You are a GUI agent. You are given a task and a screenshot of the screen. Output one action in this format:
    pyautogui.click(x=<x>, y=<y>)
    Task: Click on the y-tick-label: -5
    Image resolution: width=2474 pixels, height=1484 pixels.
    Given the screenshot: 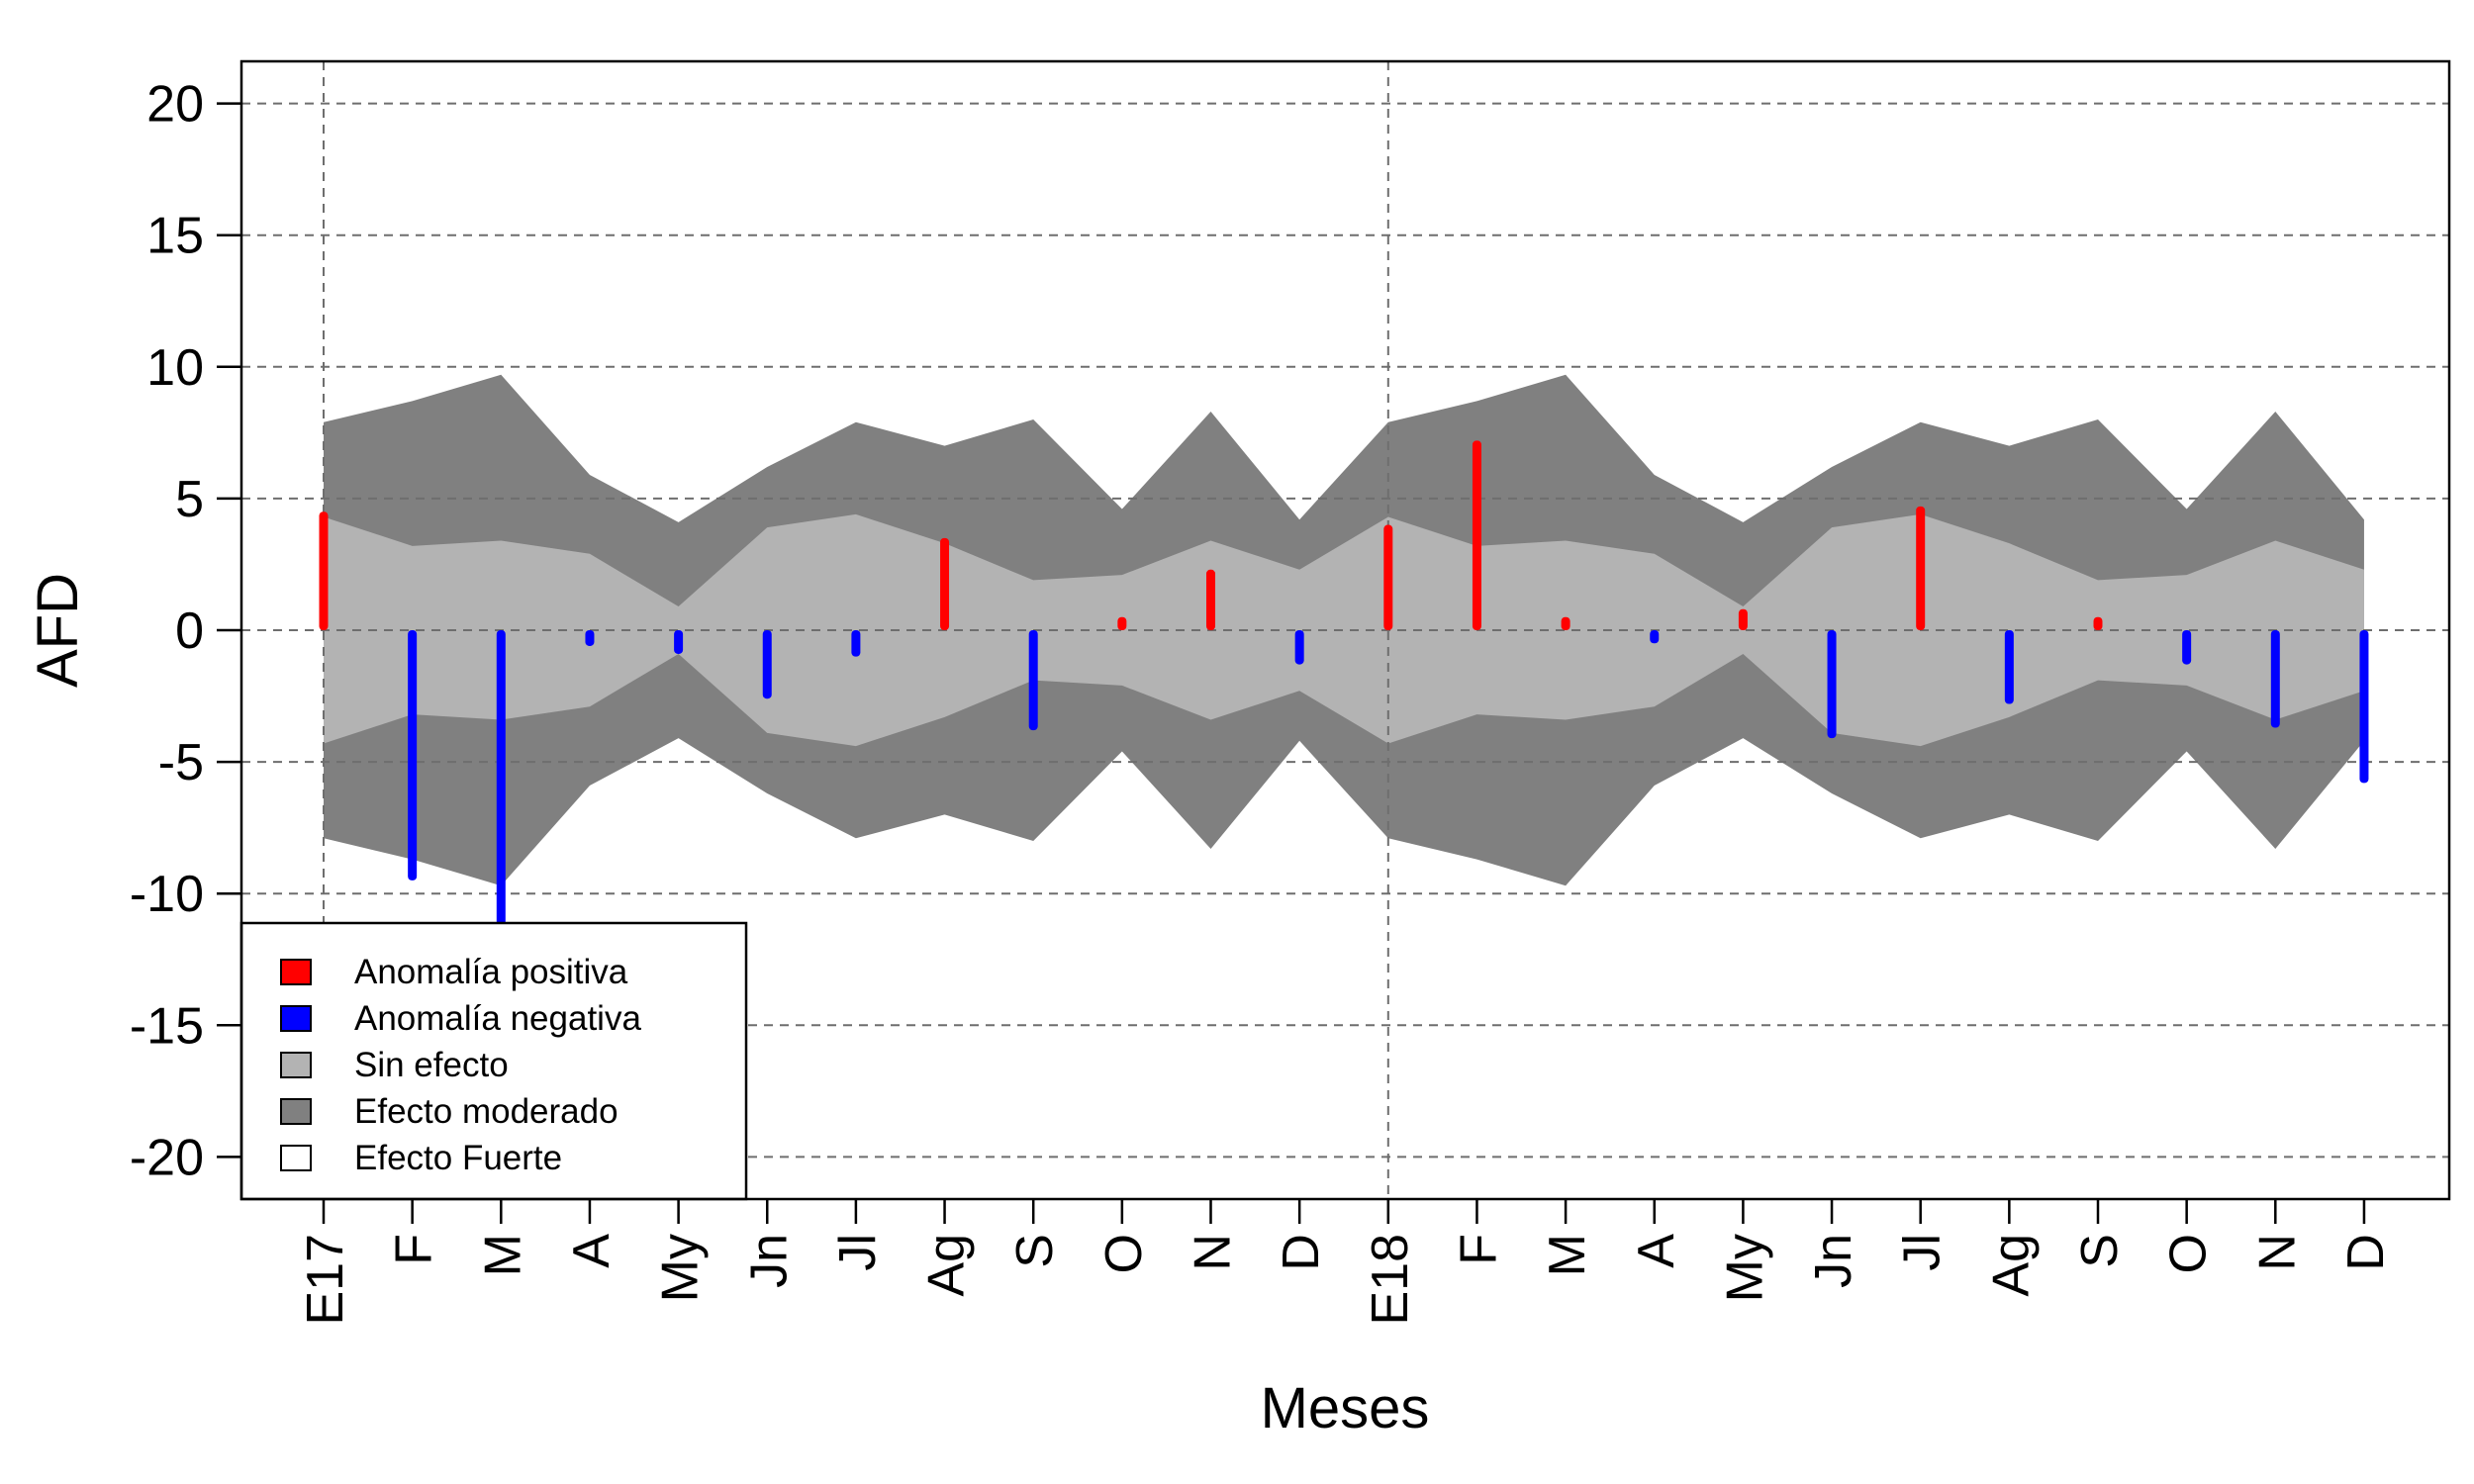 What is the action you would take?
    pyautogui.click(x=181, y=762)
    